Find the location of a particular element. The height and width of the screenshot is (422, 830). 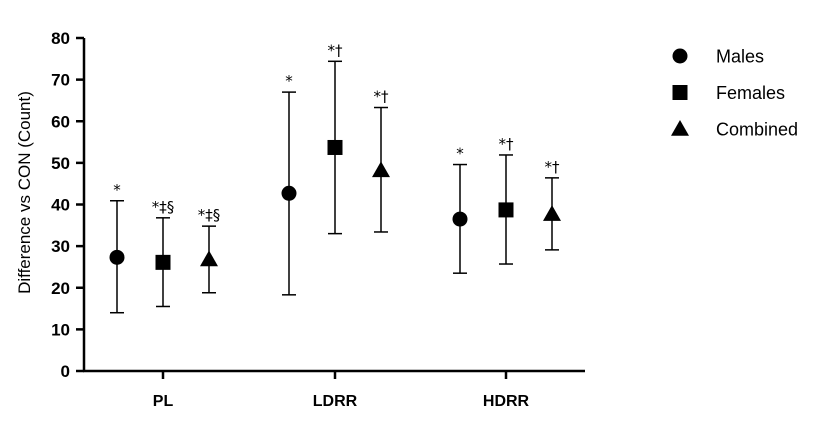

x-category-label: PL is located at coordinates (163, 401).